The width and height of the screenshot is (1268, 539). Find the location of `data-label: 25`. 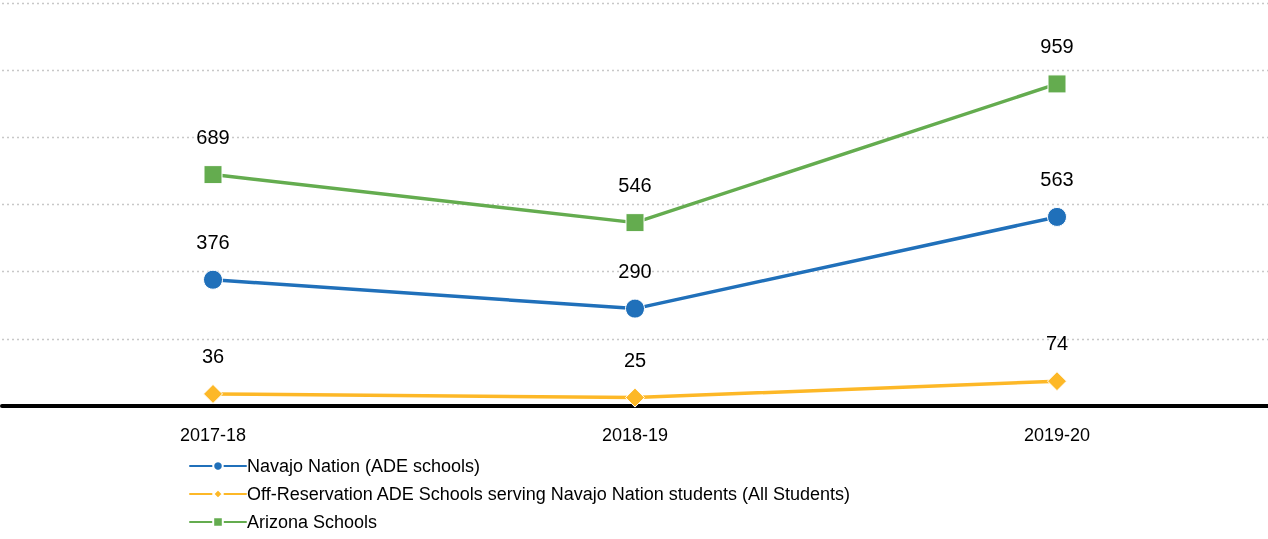

data-label: 25 is located at coordinates (635, 359).